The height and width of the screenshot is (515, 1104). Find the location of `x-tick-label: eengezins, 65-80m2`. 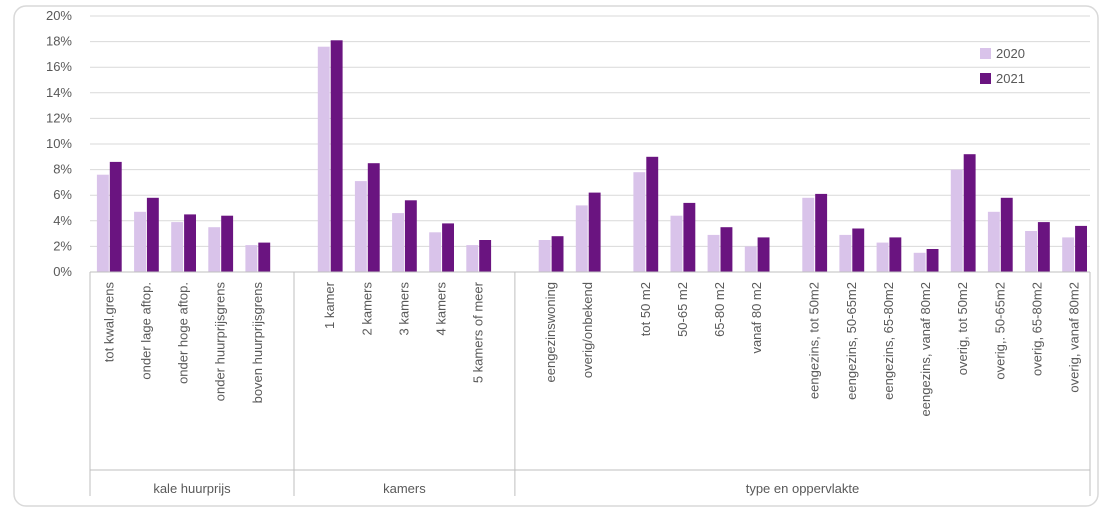

x-tick-label: eengezins, 65-80m2 is located at coordinates (888, 341).